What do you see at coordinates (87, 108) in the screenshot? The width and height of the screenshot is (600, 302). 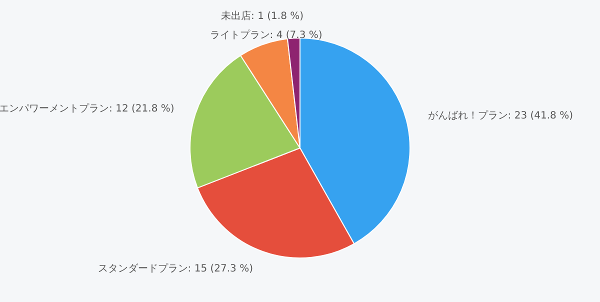 I see `slice-label: エンパワーメントプラン: 12 (21.8 %)` at bounding box center [87, 108].